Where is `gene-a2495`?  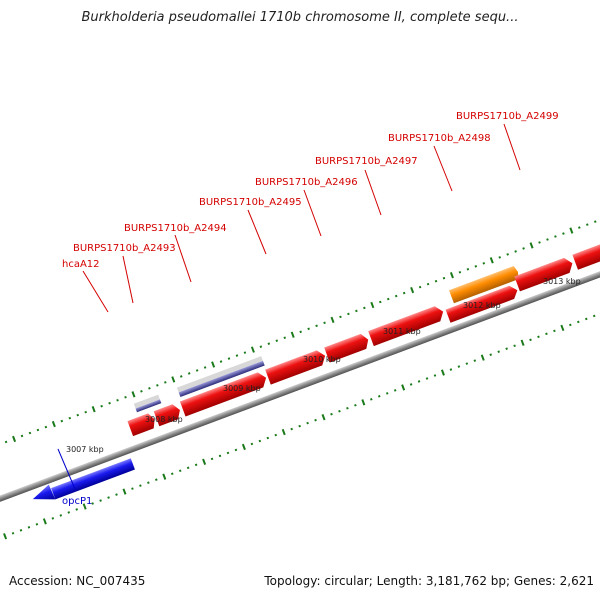
gene-a2495 is located at coordinates (296, 366).